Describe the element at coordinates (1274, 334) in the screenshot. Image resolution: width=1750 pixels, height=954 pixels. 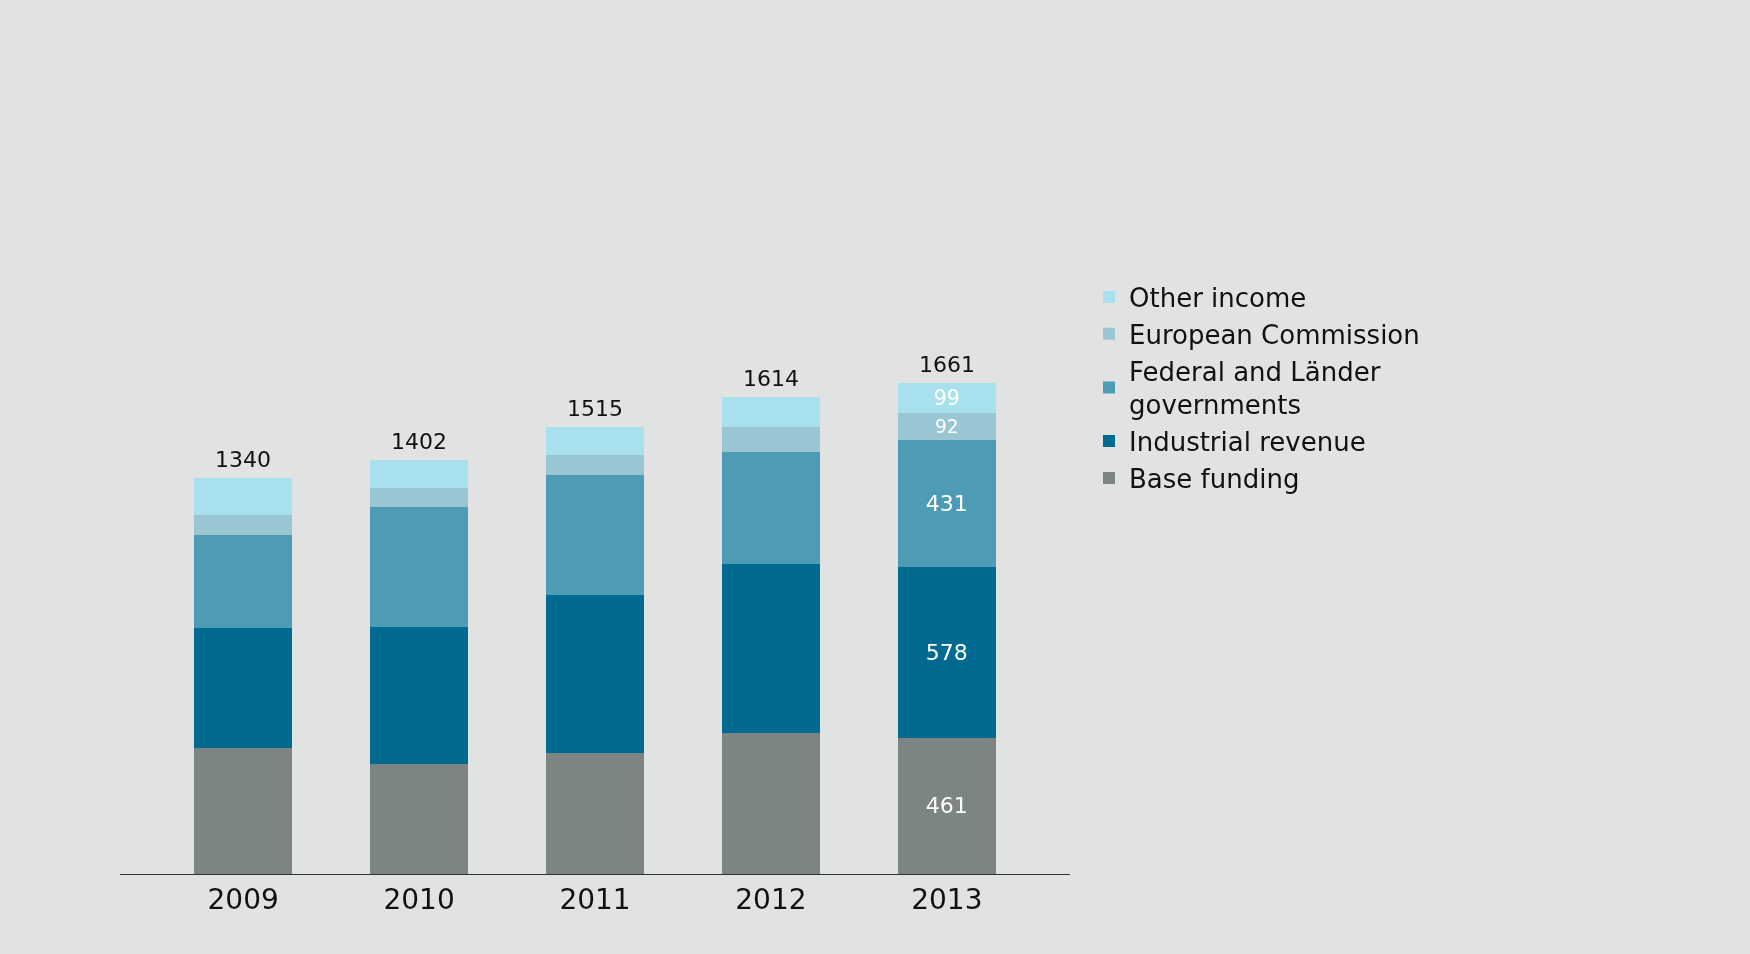
I see `legend-label: European Commission` at that location.